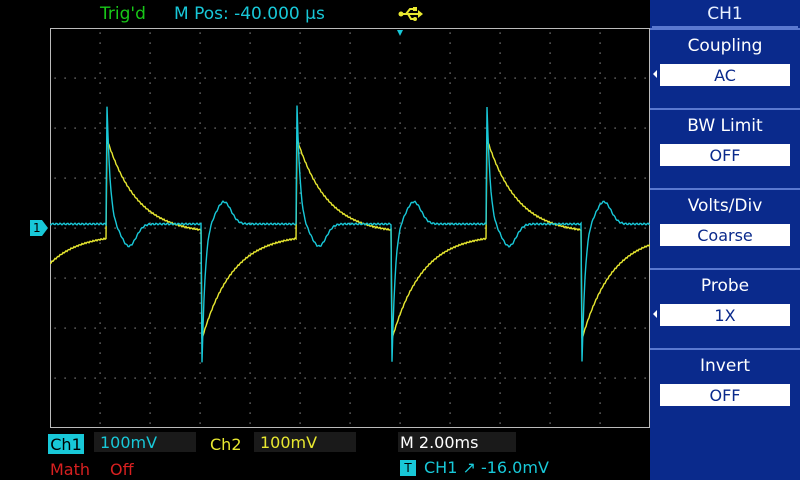 This screenshot has width=800, height=480. I want to click on menu-item-coupling: Coupling AC, so click(725, 67).